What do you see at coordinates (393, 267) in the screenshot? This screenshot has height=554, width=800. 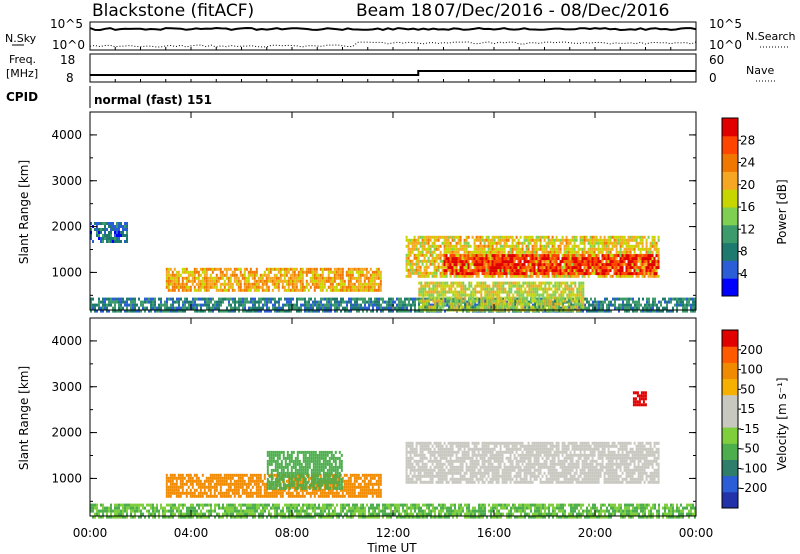 I see `power-heatmap` at bounding box center [393, 267].